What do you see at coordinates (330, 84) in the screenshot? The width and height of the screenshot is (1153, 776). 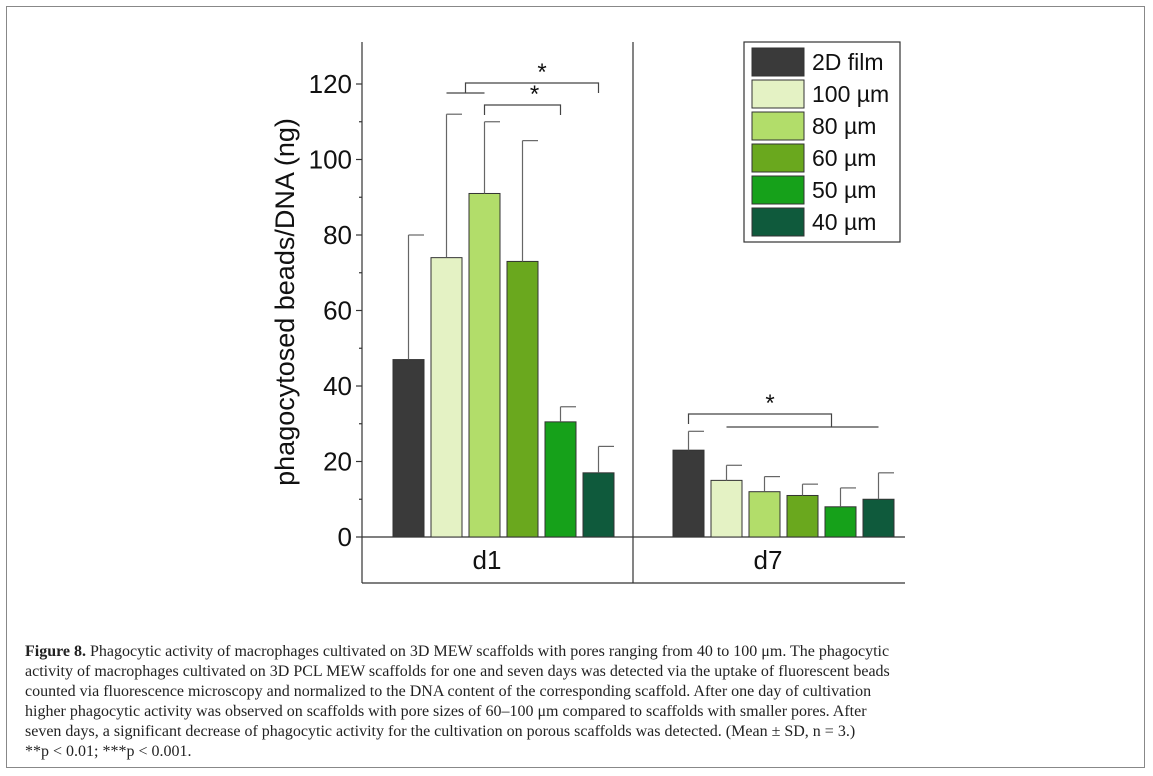 I see `y-tick-label: 120` at bounding box center [330, 84].